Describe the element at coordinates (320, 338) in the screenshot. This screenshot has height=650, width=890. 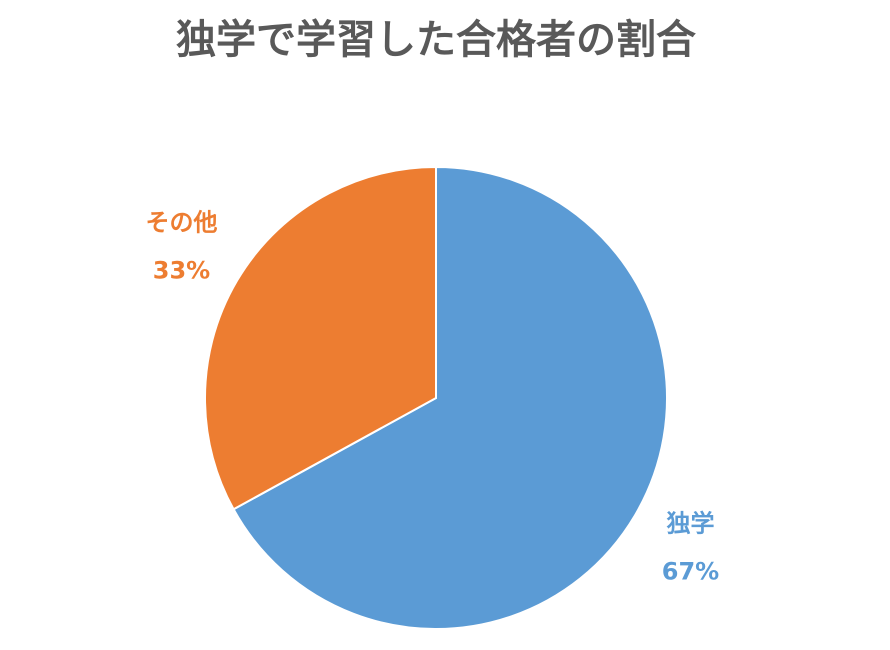
I see `pie-slice` at that location.